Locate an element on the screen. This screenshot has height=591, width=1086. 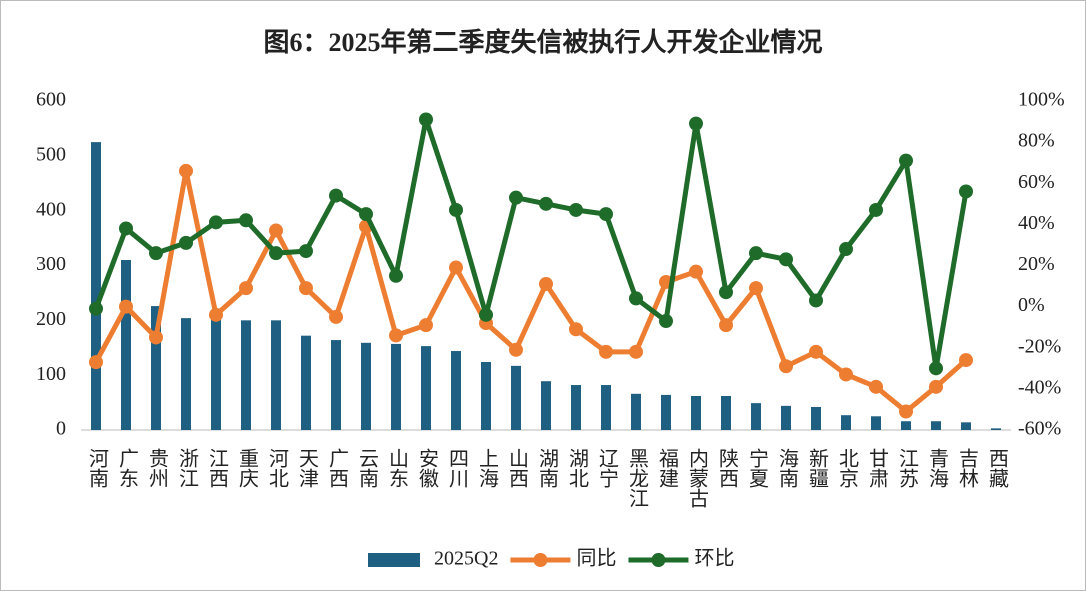
legend-label: 环比 is located at coordinates (714, 558).